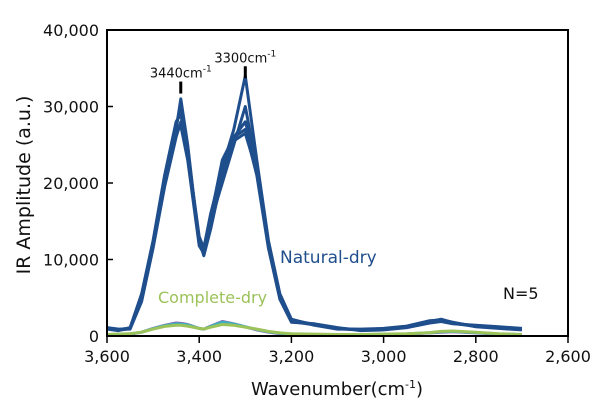 The image size is (600, 417). Describe the element at coordinates (337, 351) in the screenshot. I see `x-axis: 3,600 3,400 3,200 3,000 2,800 2,600` at that location.